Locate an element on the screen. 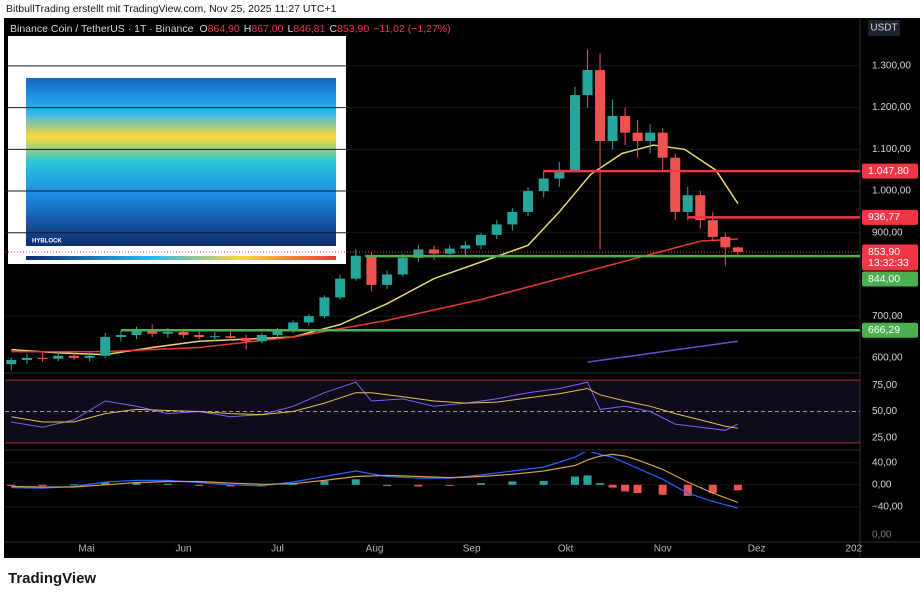 The width and height of the screenshot is (920, 601). price-label: 936,77 is located at coordinates (884, 217).